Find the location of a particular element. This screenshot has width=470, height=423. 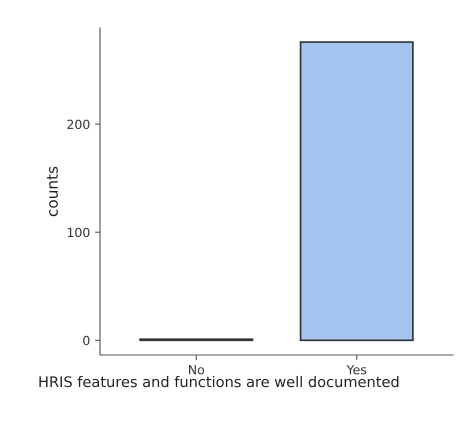

y-axis-title: counts is located at coordinates (52, 191).